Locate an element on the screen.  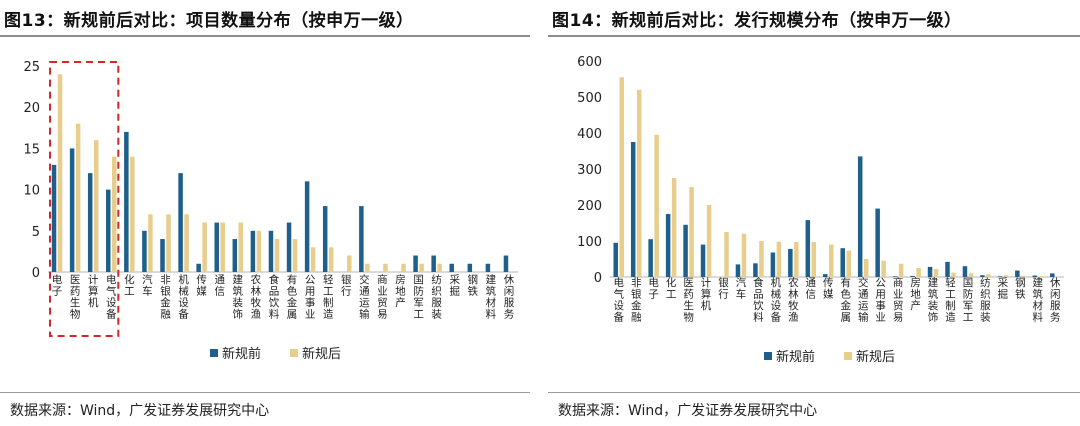
x-tick-label: 通信 is located at coordinates (811, 289).